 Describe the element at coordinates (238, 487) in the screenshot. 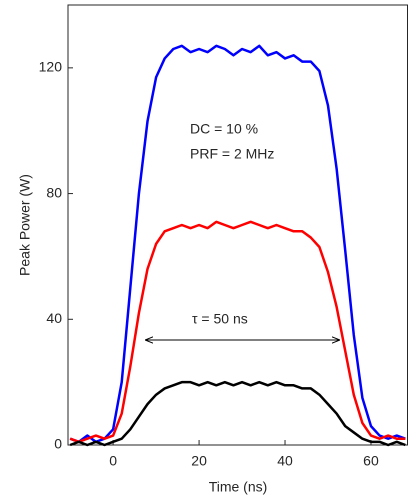

I see `x-axis-label: Time (ns)` at that location.